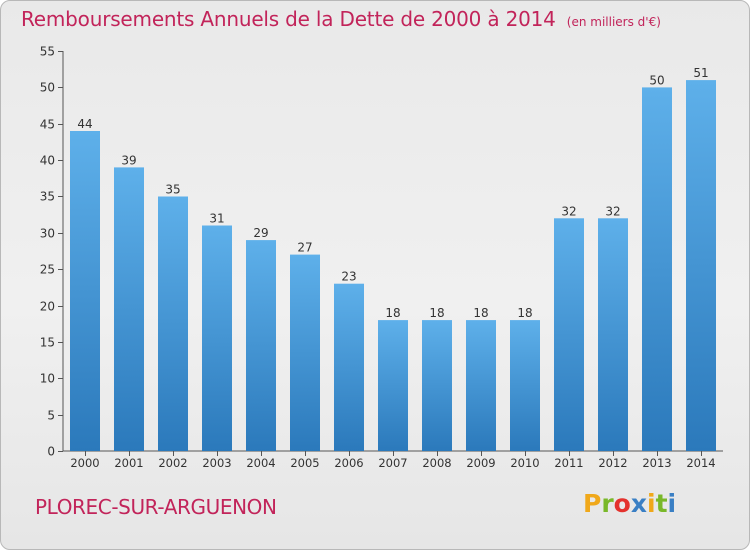 The width and height of the screenshot is (750, 550). Describe the element at coordinates (622, 503) in the screenshot. I see `logo-letter: o` at that location.